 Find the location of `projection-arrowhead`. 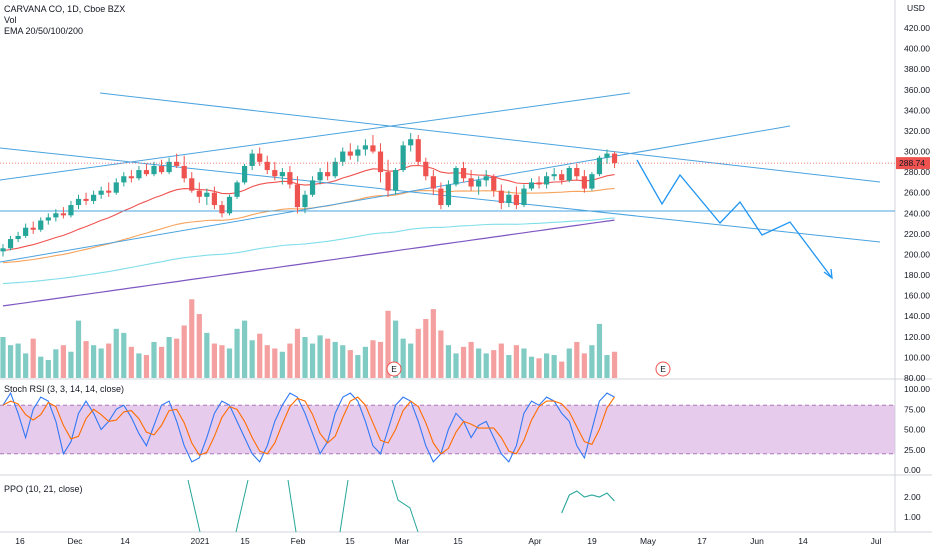

projection-arrowhead is located at coordinates (828, 274).